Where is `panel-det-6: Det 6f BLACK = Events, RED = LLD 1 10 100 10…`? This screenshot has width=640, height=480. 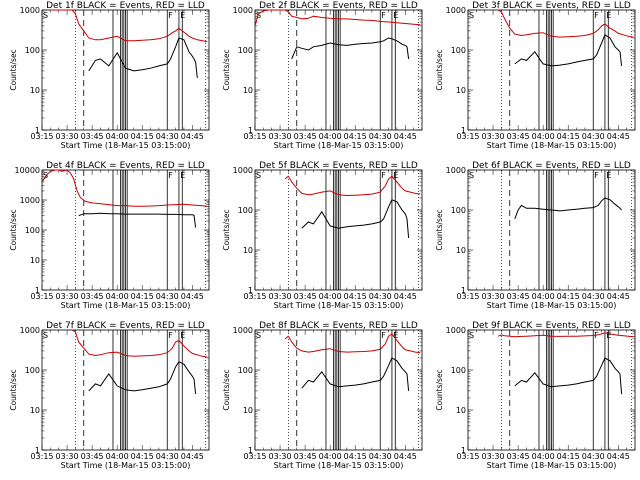
panel-det-6: Det 6f BLACK = Events, RED = LLD 1 10 100 10… is located at coordinates (535, 235).